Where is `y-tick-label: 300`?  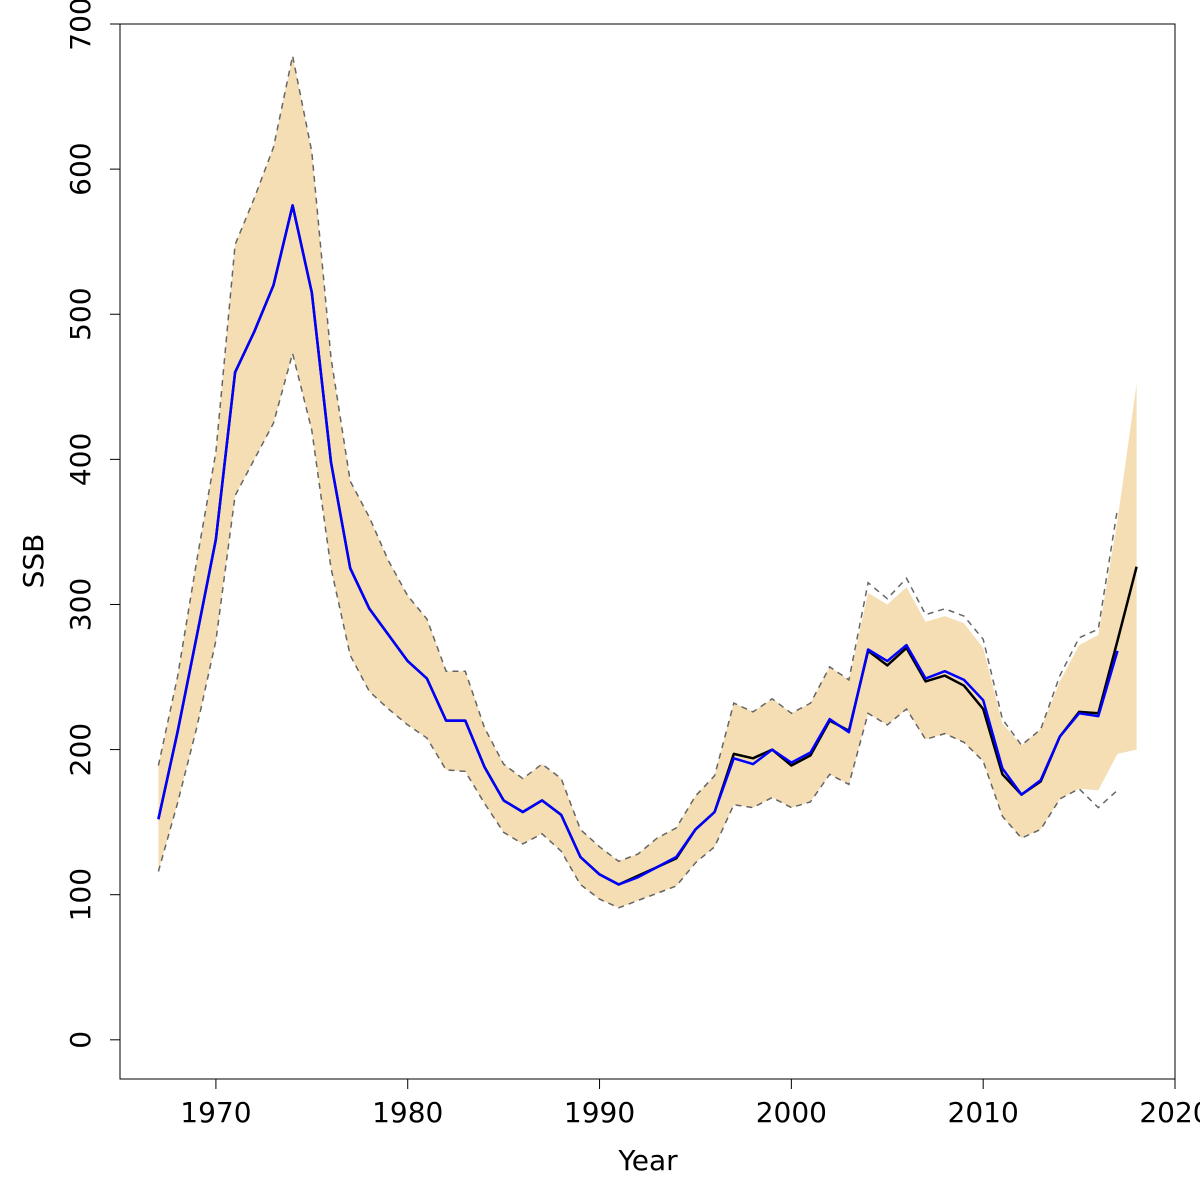
y-tick-label: 300 is located at coordinates (80, 604).